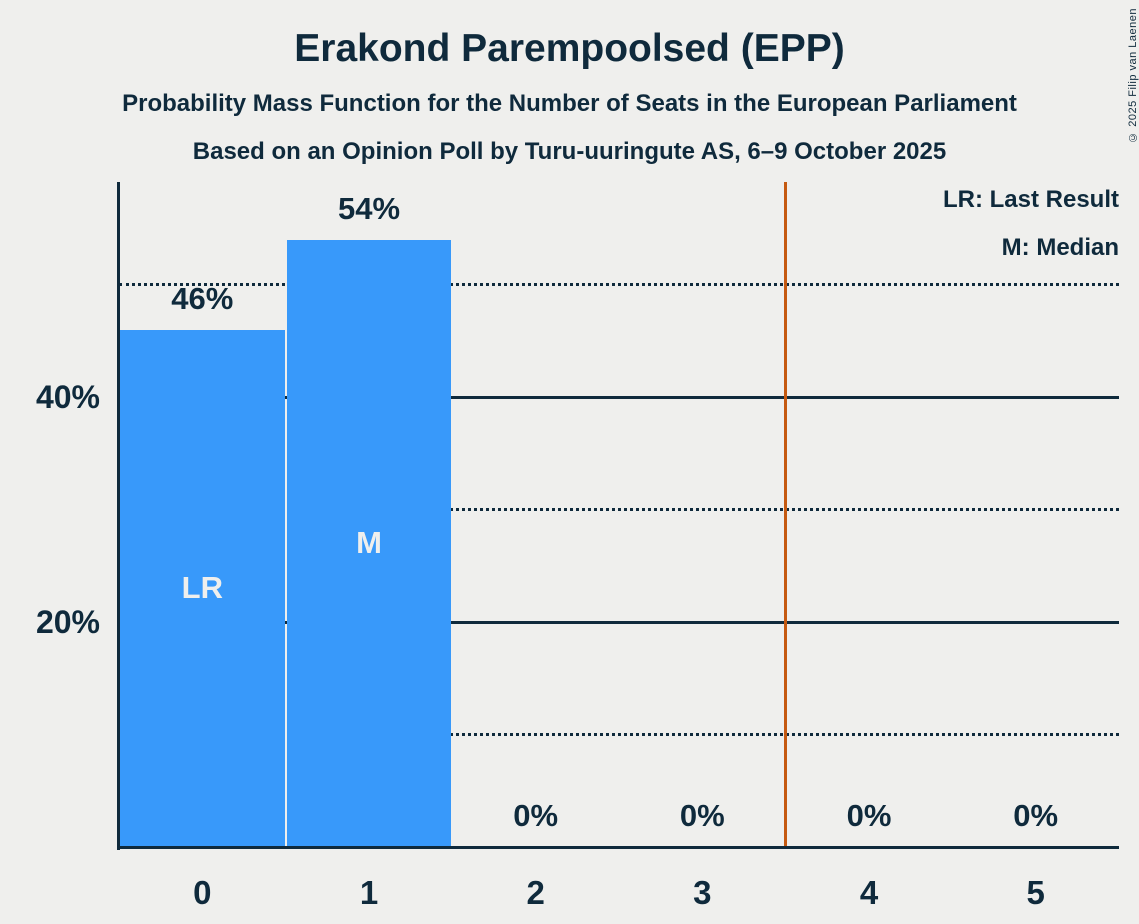  I want to click on value-label-seats-3: 0%, so click(702, 815).